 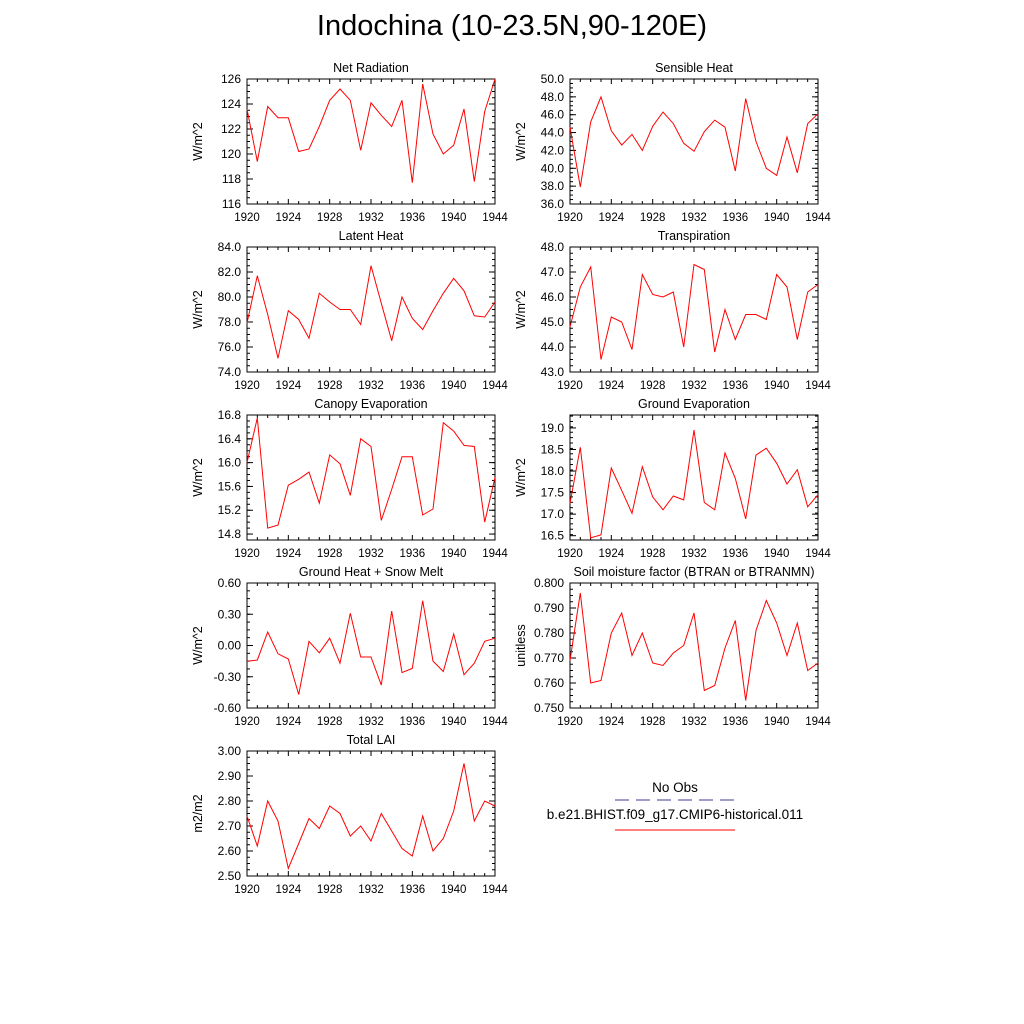 I want to click on panel-title: Ground Heat + Snow Melt, so click(x=371, y=572).